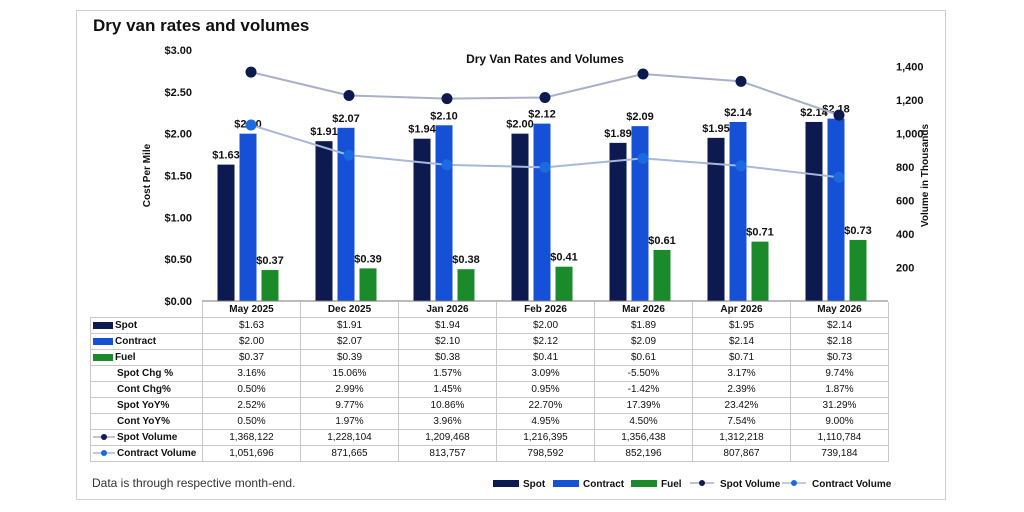  I want to click on table-cell: 1.57%, so click(447, 373).